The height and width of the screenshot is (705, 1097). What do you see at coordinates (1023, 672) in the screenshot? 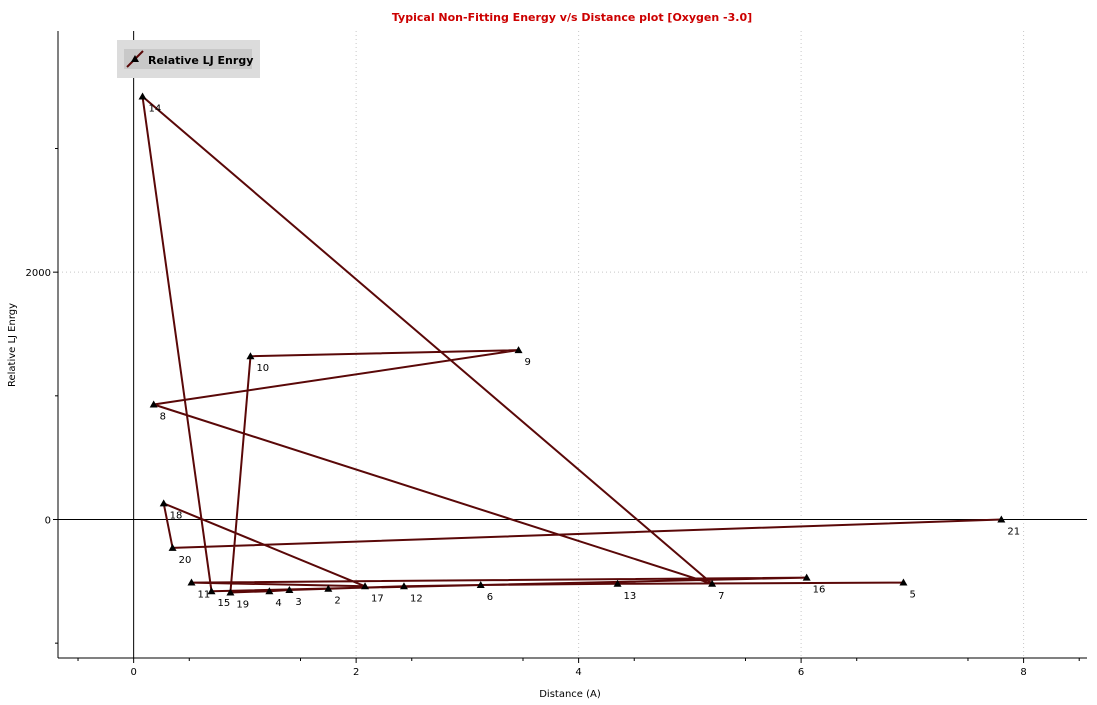
I see `x-tick-label: 8` at bounding box center [1023, 672].